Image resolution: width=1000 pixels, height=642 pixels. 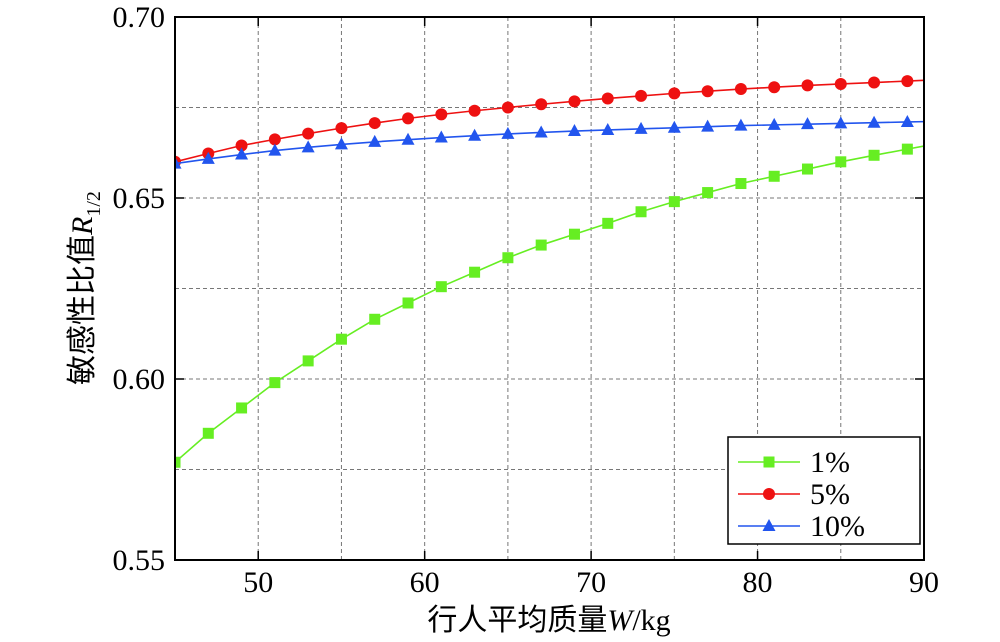 I want to click on x-tick-label: 50, so click(x=258, y=582).